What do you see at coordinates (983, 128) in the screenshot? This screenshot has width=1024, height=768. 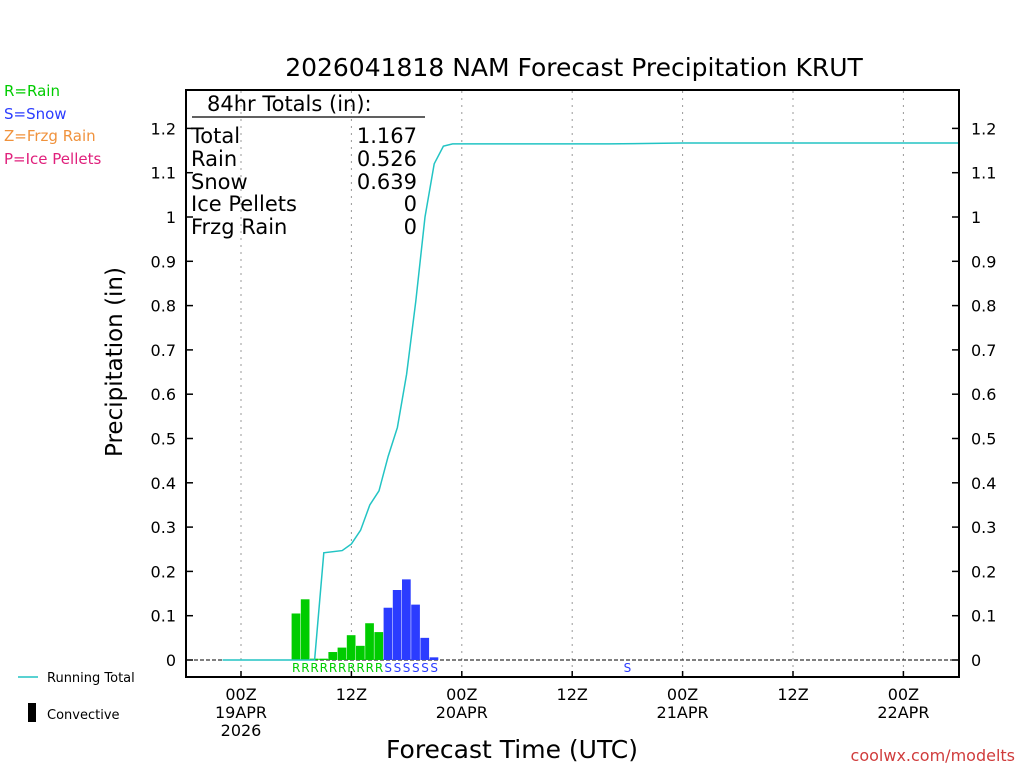 I see `y-tick-label-right-12: 1.2` at bounding box center [983, 128].